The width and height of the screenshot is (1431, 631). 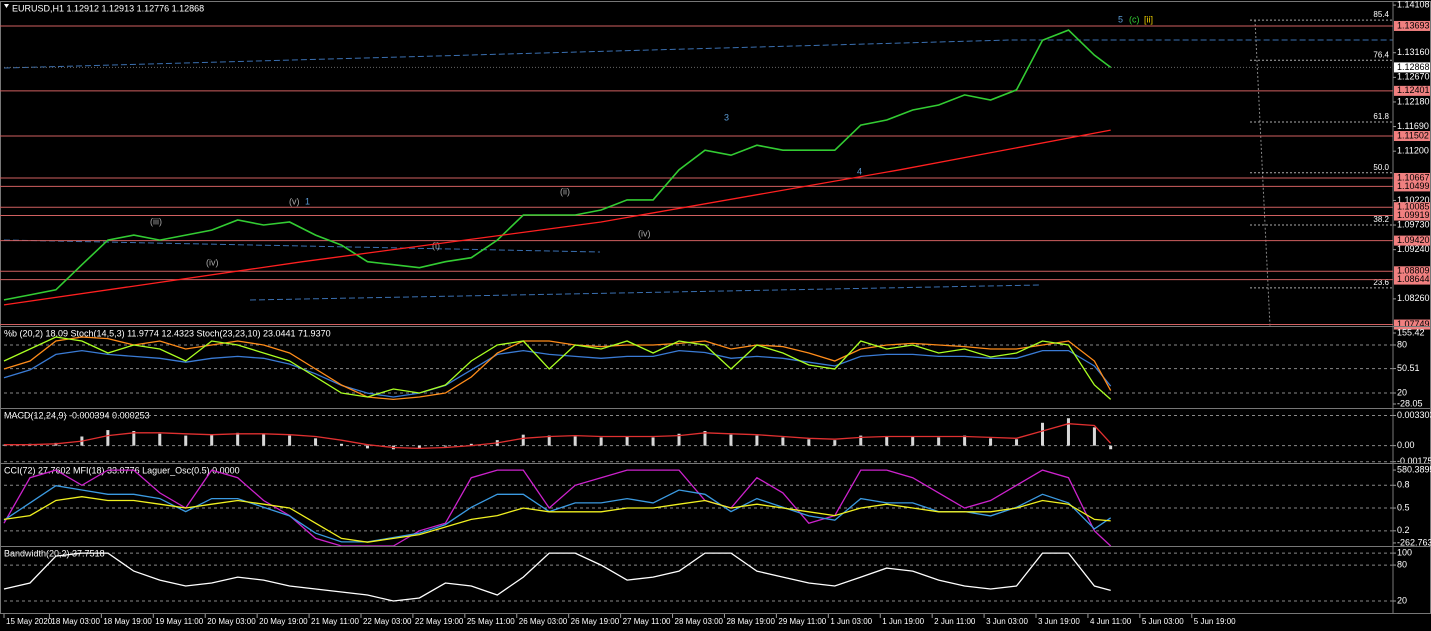 I want to click on fibo-label: 76.4, so click(x=1381, y=54).